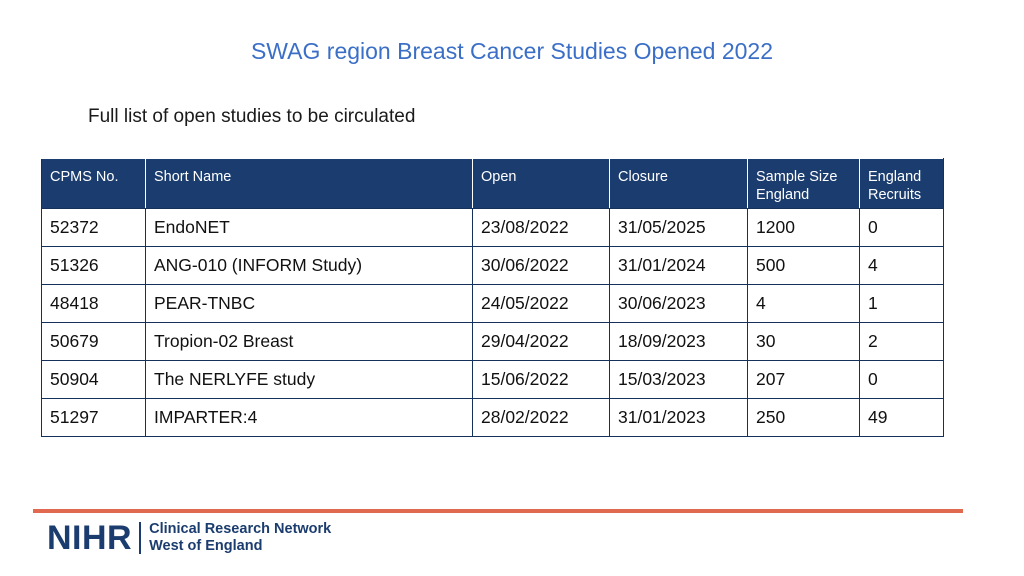  Describe the element at coordinates (140, 538) in the screenshot. I see `logo-divider` at that location.